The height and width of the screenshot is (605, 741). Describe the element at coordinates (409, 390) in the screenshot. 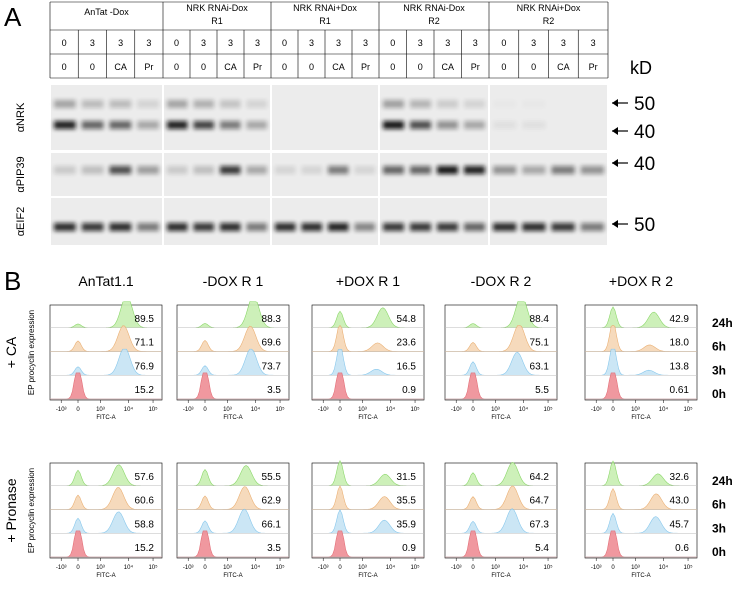

I see `percent-value: 0.9` at that location.